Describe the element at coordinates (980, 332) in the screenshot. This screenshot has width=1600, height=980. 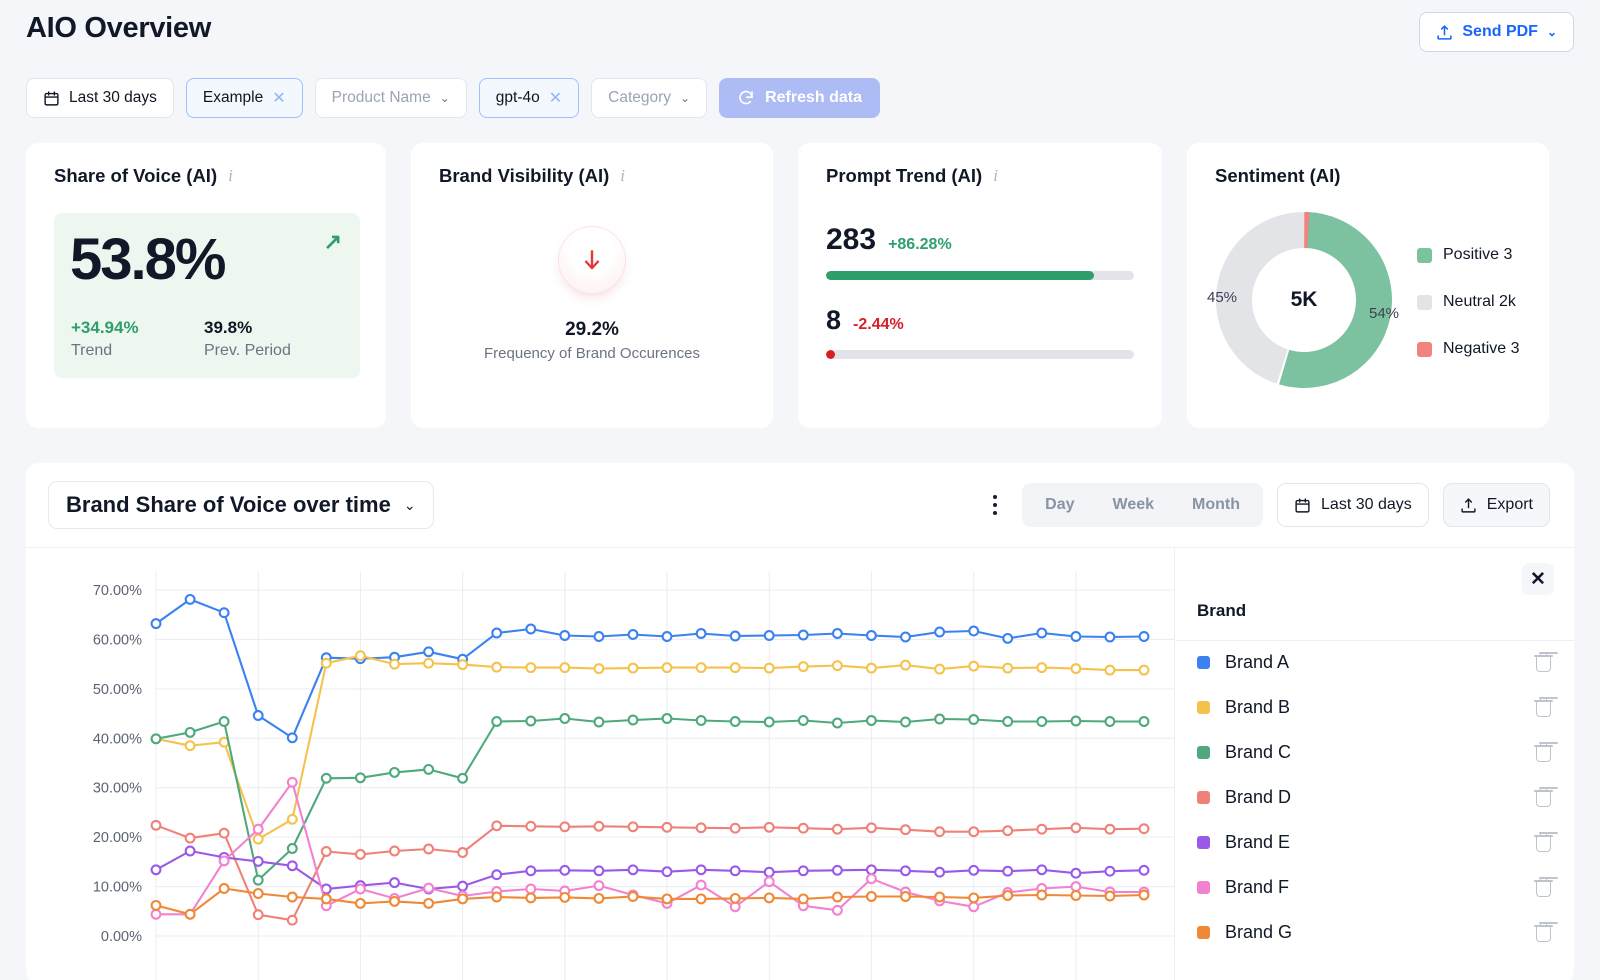
I see `prompt-trend-row: 8 -2.44%` at that location.